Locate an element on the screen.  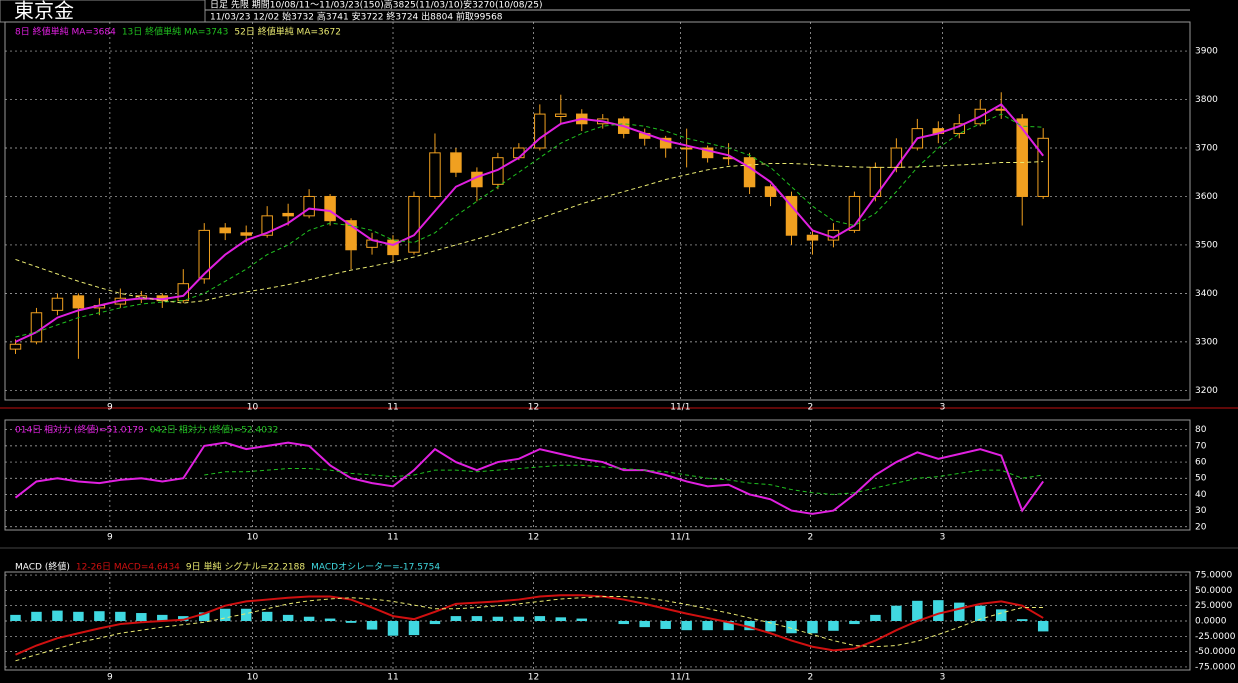
y-tick-label: 70 is located at coordinates (1201, 446).